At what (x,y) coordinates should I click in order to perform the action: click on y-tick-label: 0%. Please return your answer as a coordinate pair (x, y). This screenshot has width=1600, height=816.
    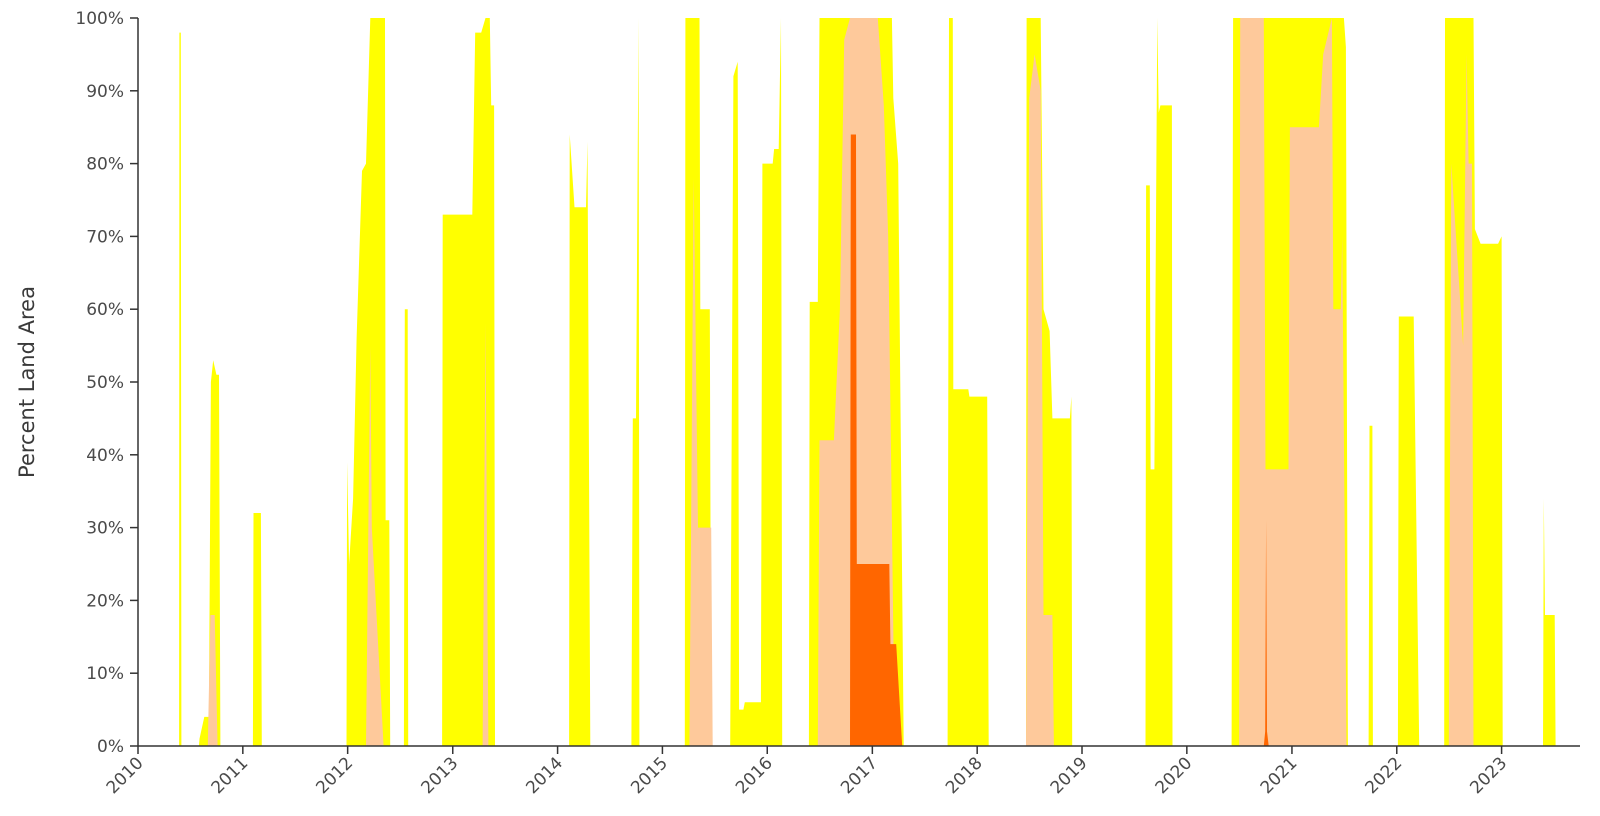
    Looking at the image, I should click on (110, 747).